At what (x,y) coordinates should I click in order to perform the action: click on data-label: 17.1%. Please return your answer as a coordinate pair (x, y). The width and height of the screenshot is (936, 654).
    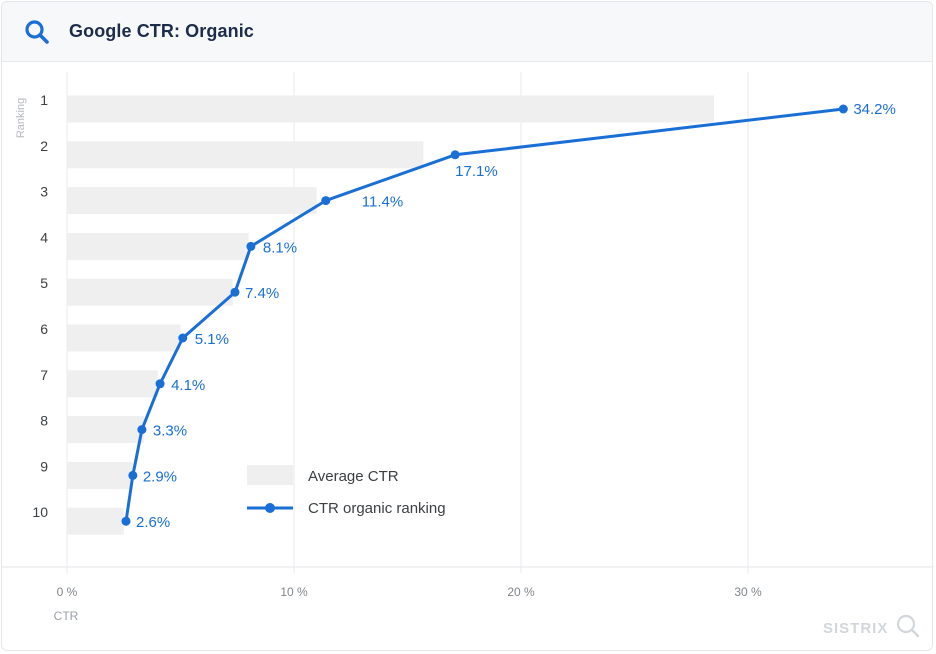
    Looking at the image, I should click on (476, 171).